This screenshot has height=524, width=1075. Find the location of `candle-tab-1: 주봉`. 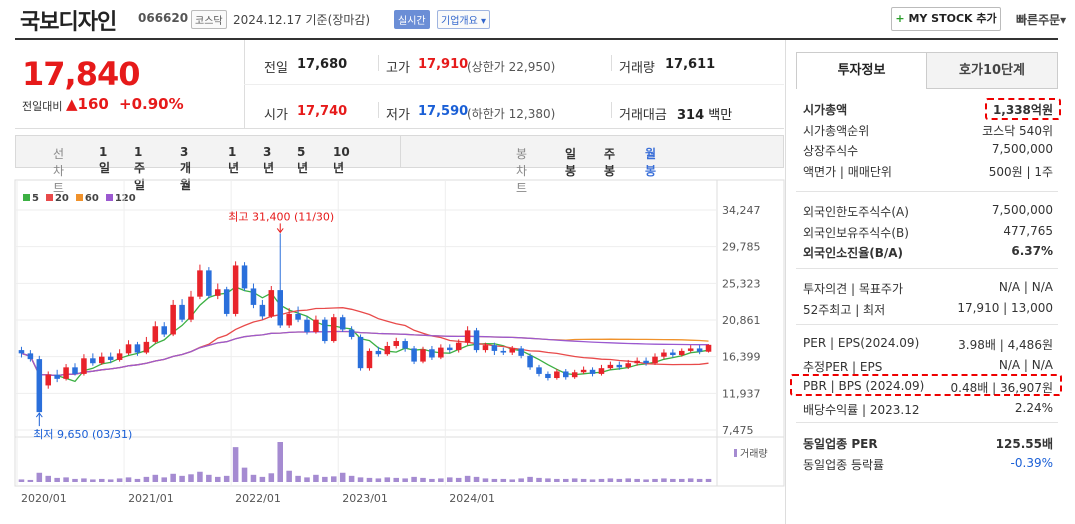

candle-tab-1: 주봉 is located at coordinates (610, 162).